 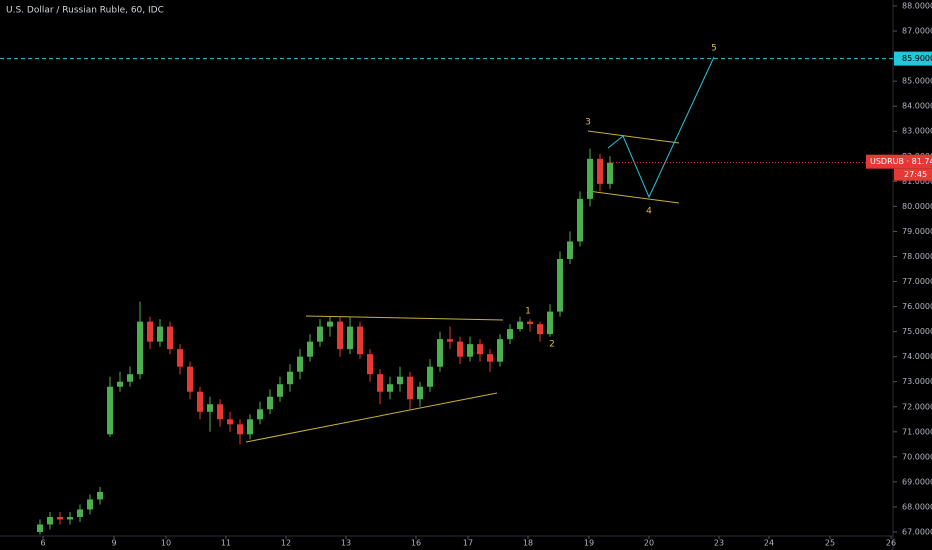 I want to click on last-price-box, so click(x=899, y=161).